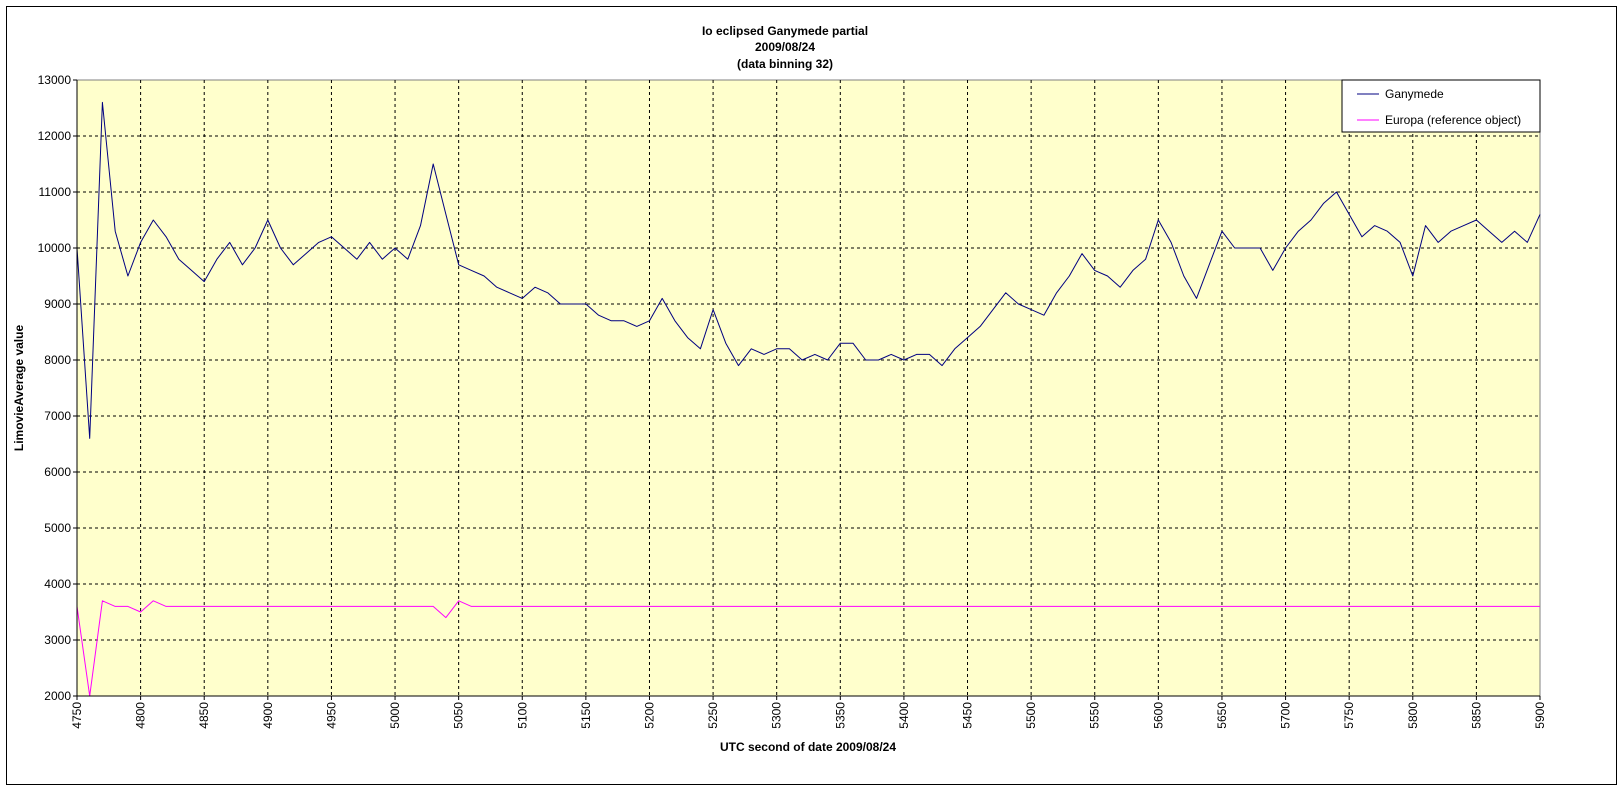  Describe the element at coordinates (1286, 715) in the screenshot. I see `x-tick-label: 5700` at that location.